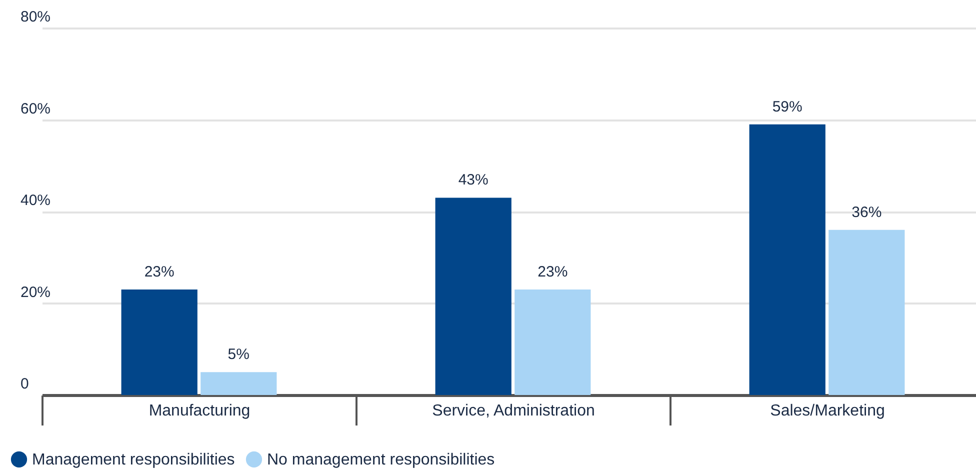 This screenshot has height=473, width=976. Describe the element at coordinates (133, 459) in the screenshot. I see `legend-label: Management responsibilities` at that location.